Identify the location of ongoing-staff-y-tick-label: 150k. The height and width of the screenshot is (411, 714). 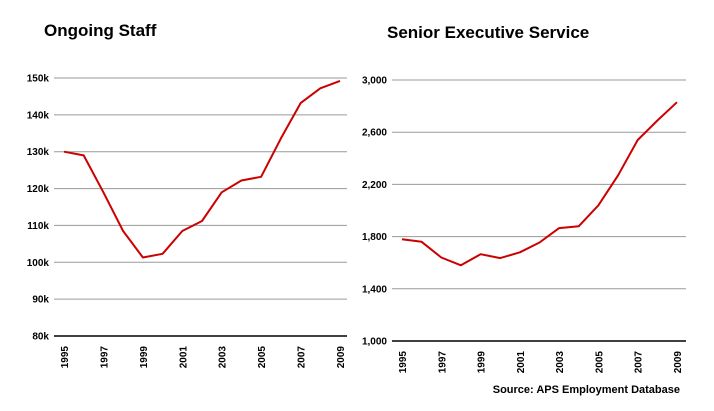
(38, 79).